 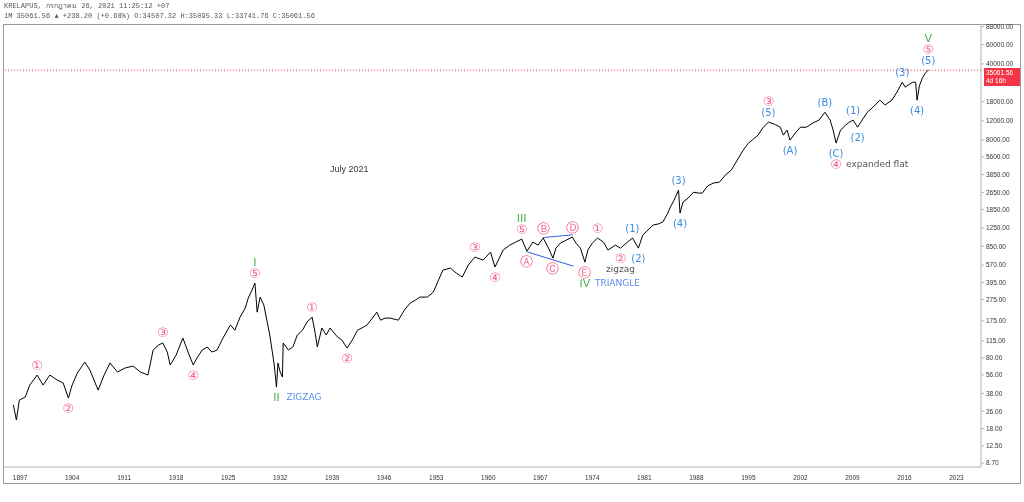 What do you see at coordinates (825, 102) in the screenshot?
I see `annotation: (B)` at bounding box center [825, 102].